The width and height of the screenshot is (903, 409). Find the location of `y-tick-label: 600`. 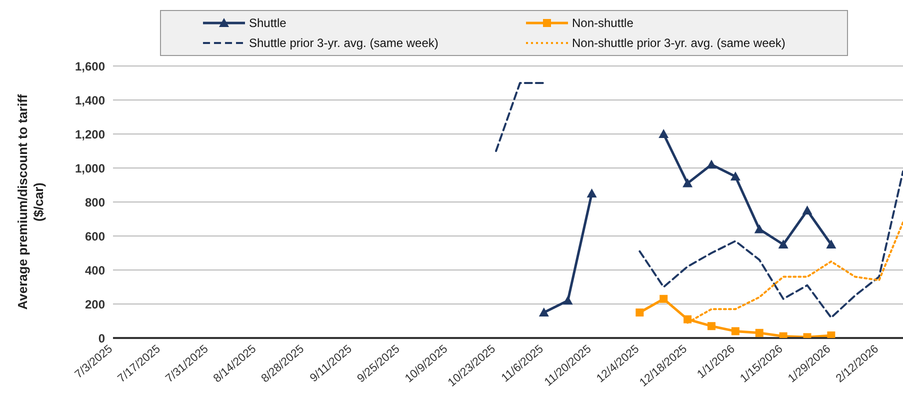

y-tick-label: 600 is located at coordinates (95, 236).